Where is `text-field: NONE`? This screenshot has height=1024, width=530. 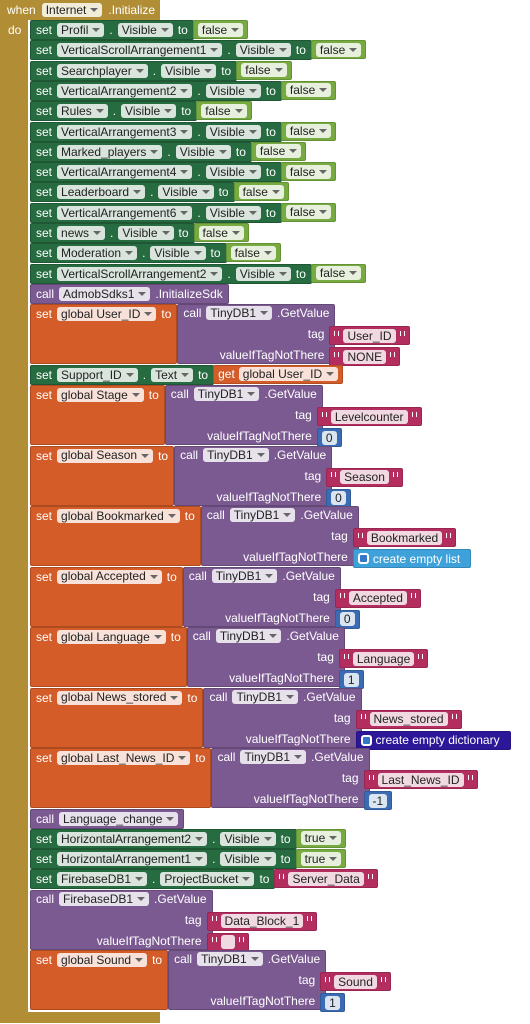
text-field: NONE is located at coordinates (365, 356).